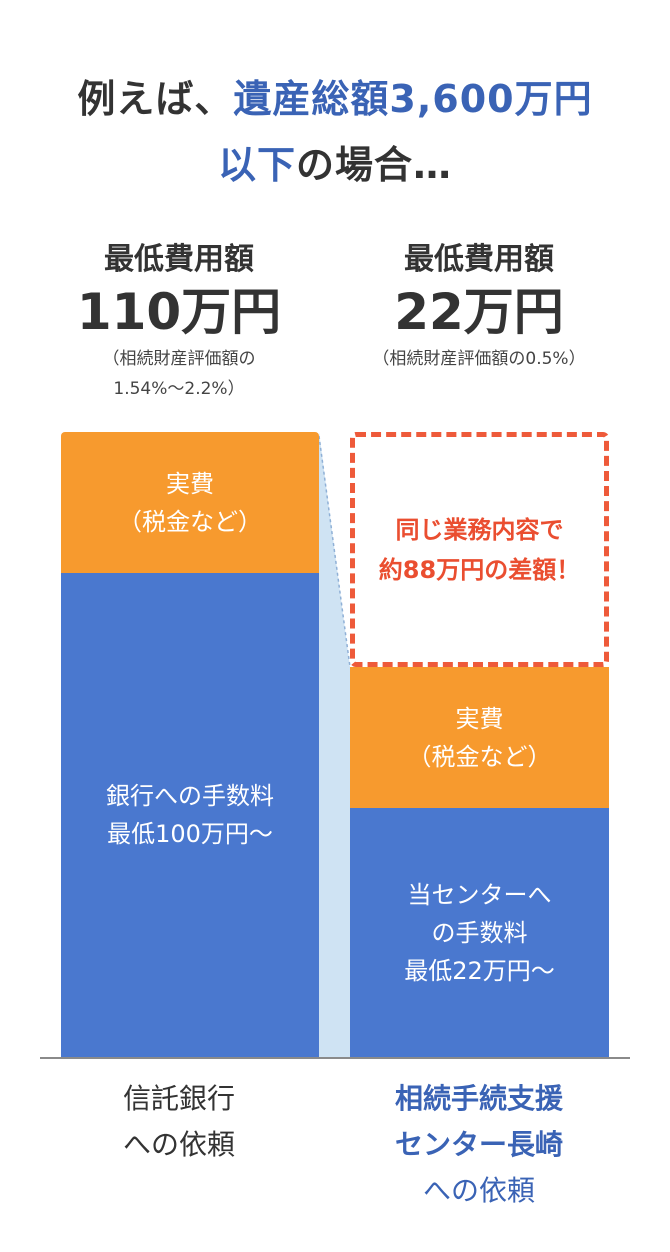 This screenshot has height=1252, width=670. Describe the element at coordinates (479, 312) in the screenshot. I see `right-min-cost-amount: 22万円` at that location.